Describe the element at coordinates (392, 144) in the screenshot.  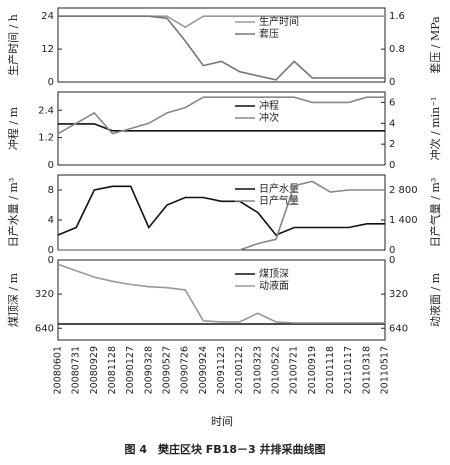
I see `y2-tick-label: 2` at that location.